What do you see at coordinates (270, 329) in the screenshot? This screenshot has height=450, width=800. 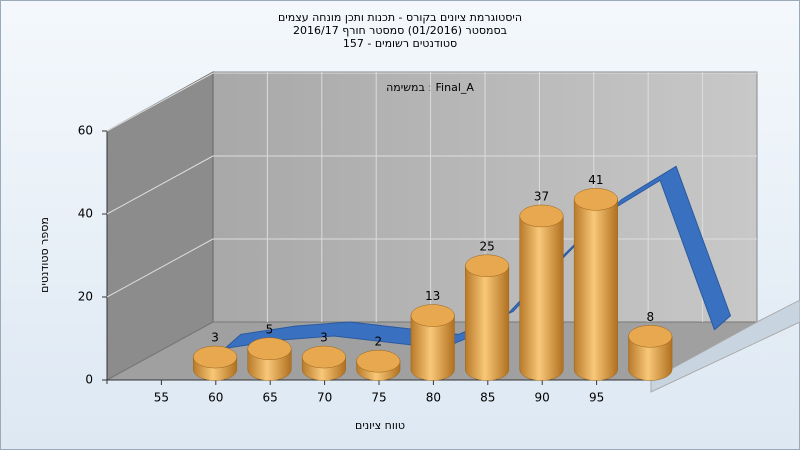 I see `value-label: 5` at bounding box center [270, 329].